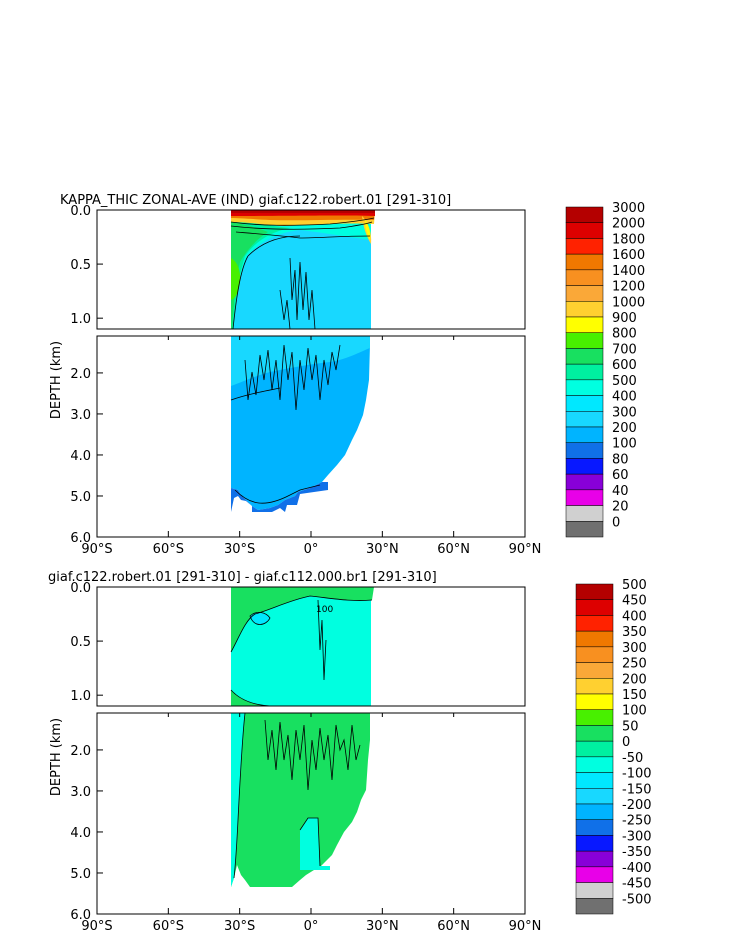 This screenshot has height=945, width=733. What do you see at coordinates (620, 475) in the screenshot?
I see `chart1-colorbar-label: 60` at bounding box center [620, 475].